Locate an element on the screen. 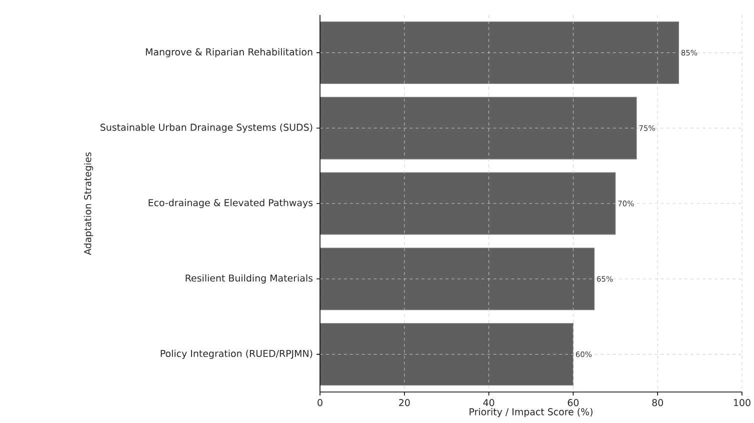 This screenshot has width=754, height=423. y-axis-title: Adaptation Strategies is located at coordinates (89, 203).